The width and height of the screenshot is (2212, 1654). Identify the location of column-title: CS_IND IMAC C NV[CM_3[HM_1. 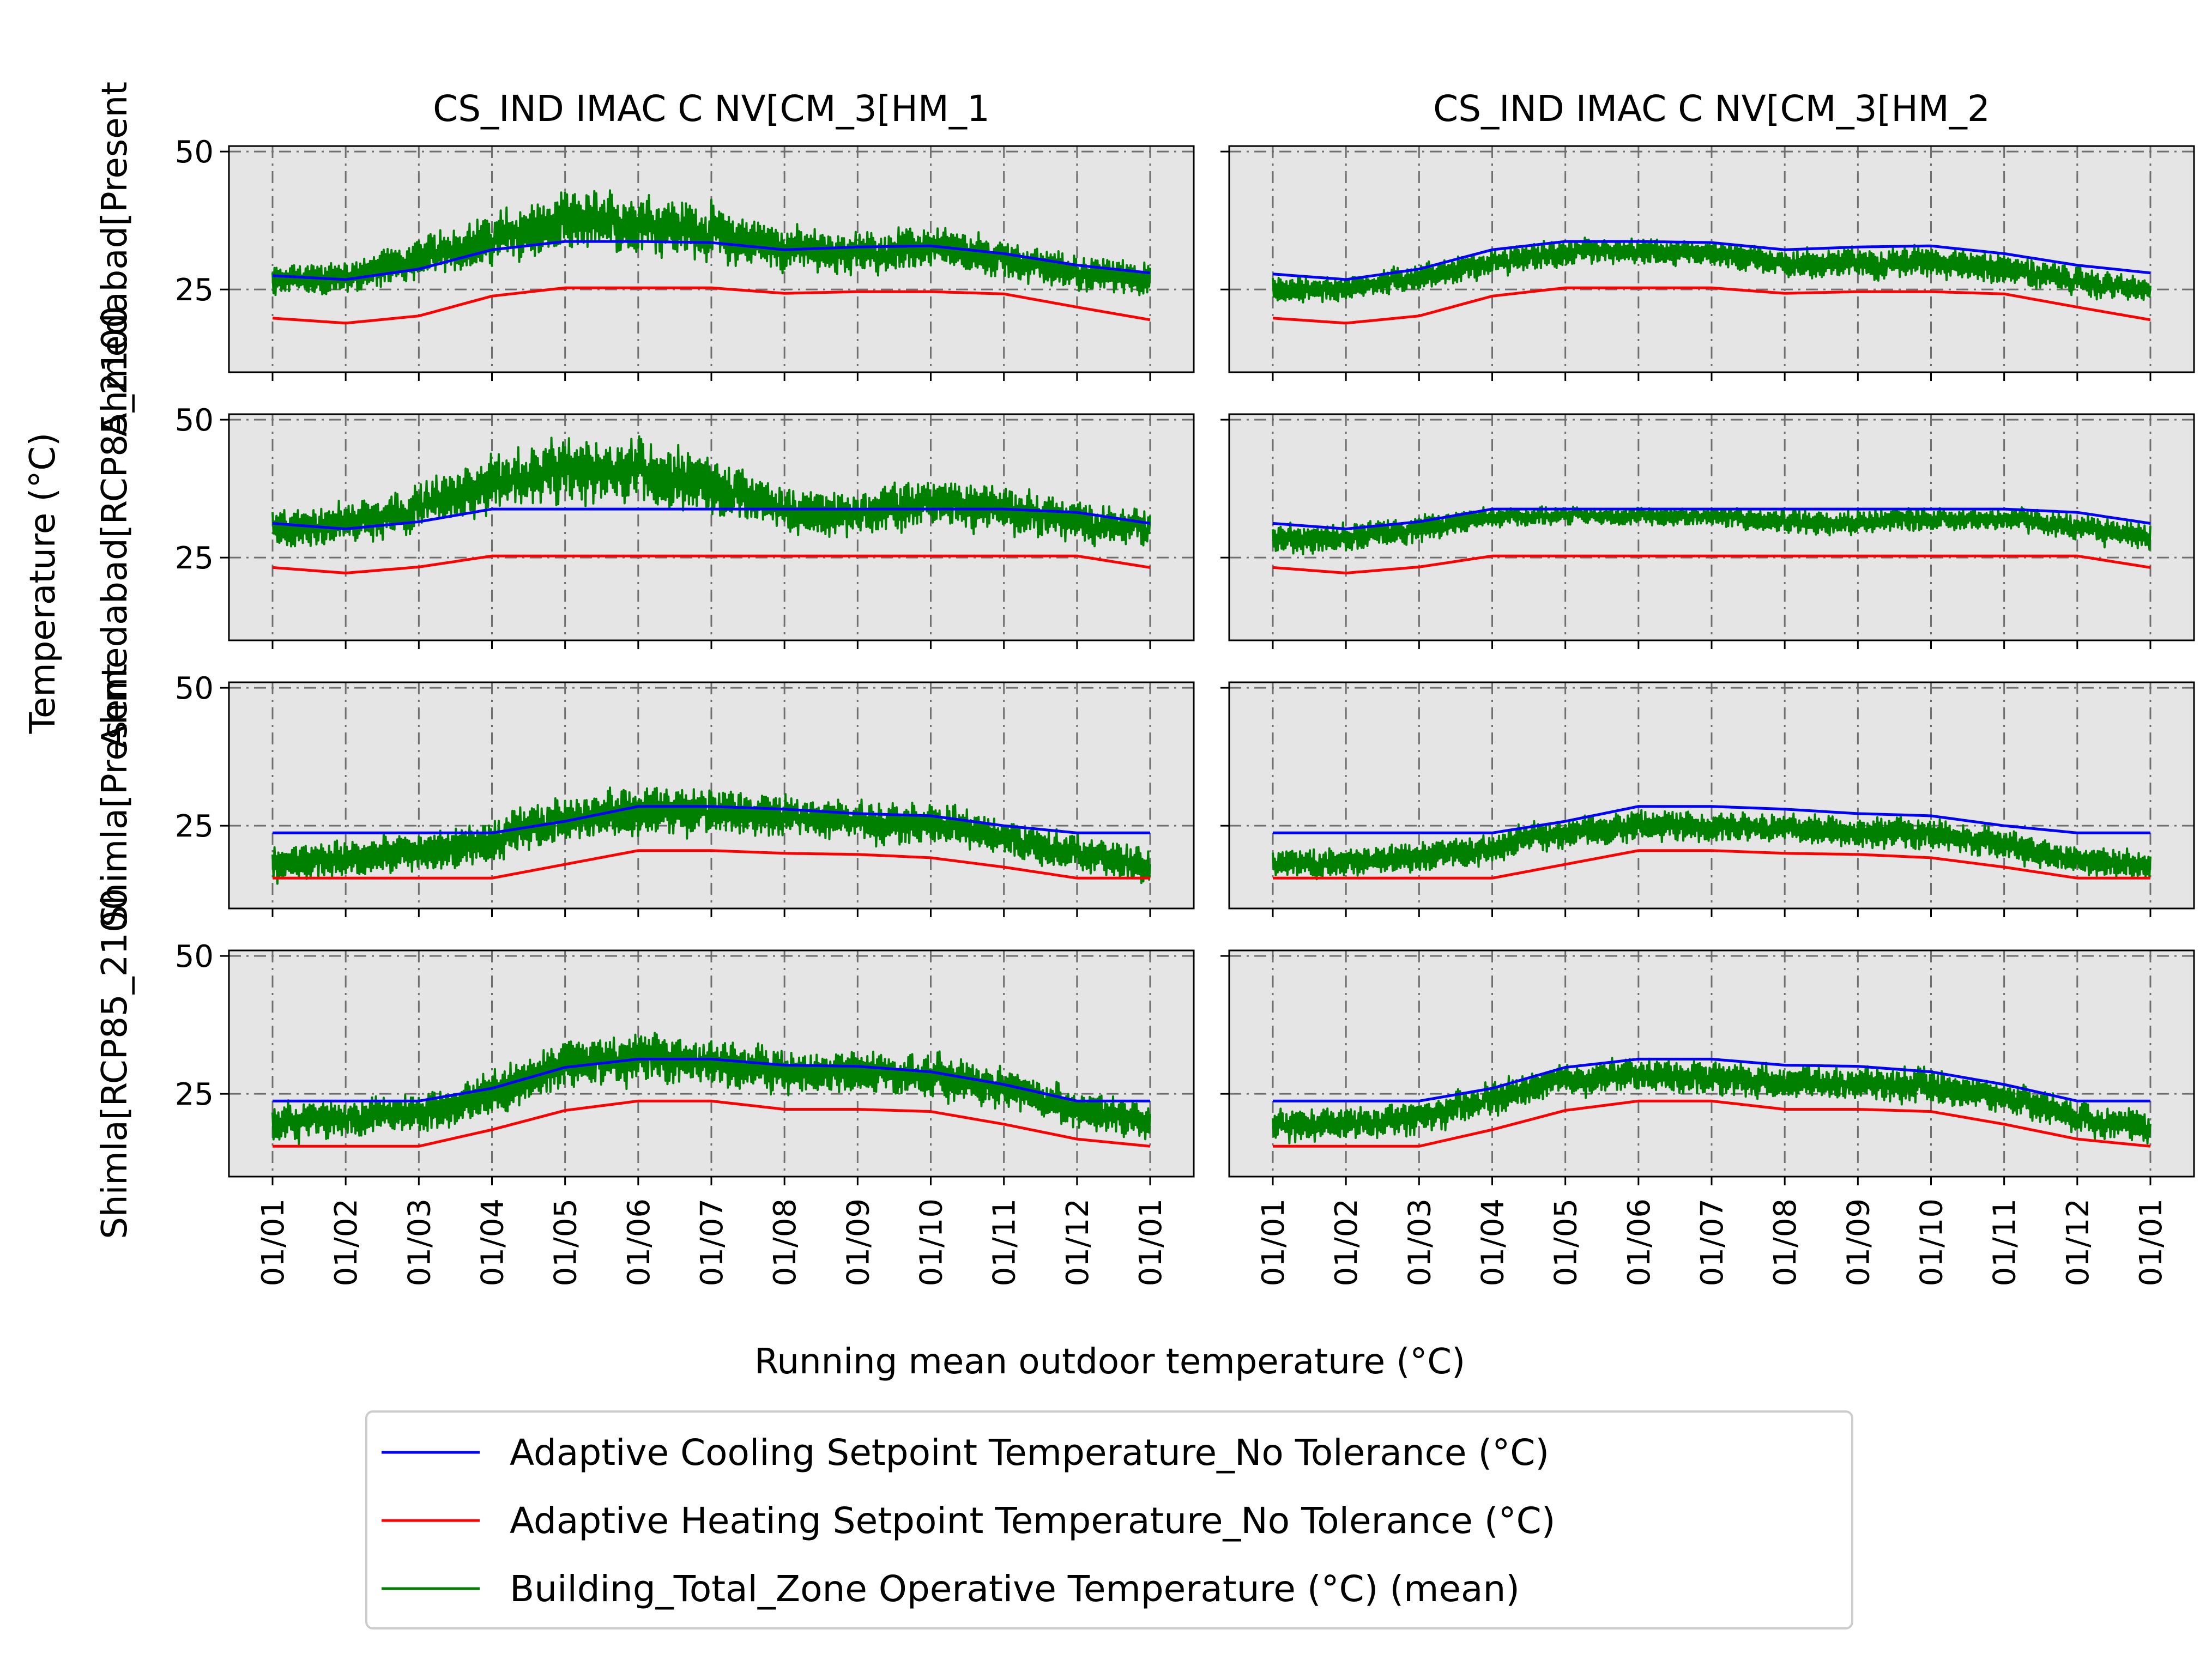
(711, 109).